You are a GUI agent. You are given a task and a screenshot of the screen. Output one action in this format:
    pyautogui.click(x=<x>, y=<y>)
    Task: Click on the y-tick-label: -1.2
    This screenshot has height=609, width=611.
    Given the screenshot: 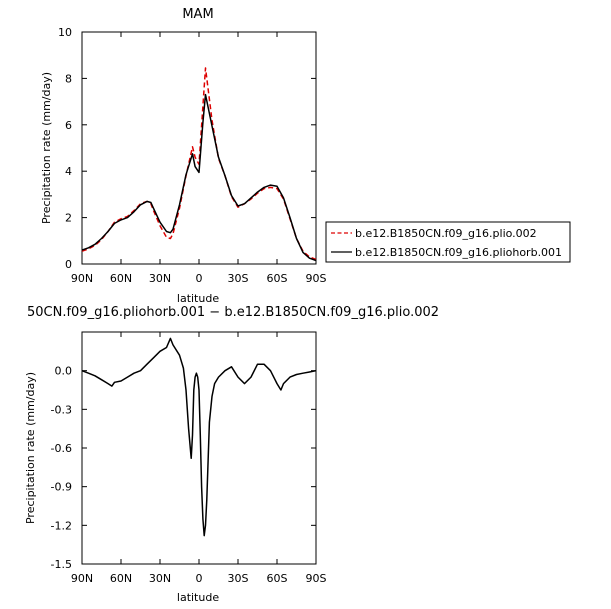 What is the action you would take?
    pyautogui.click(x=61, y=525)
    